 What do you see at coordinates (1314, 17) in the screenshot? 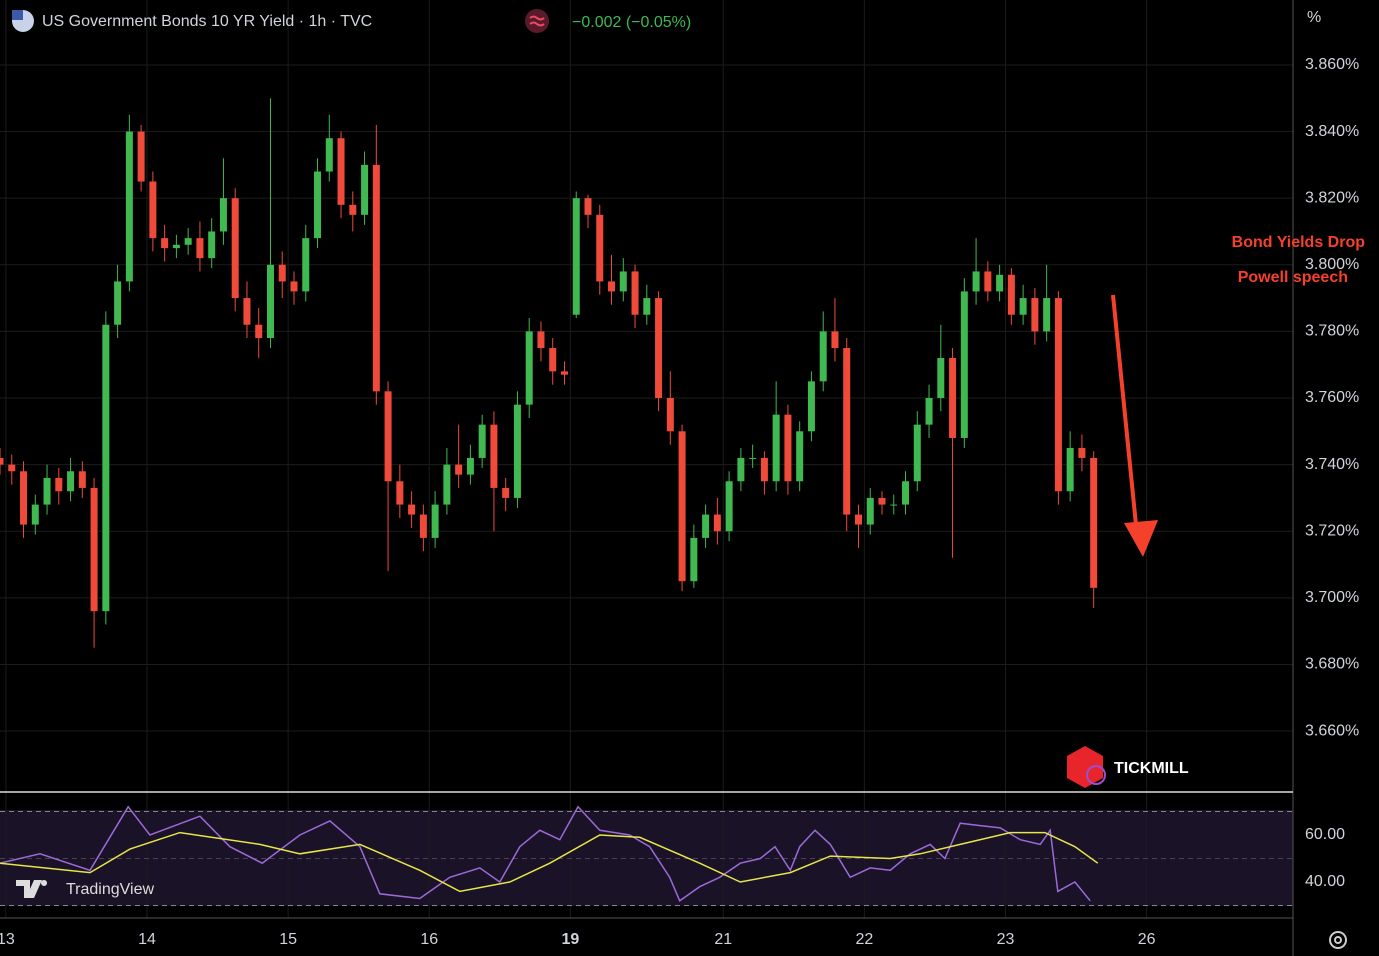
I see `unit-label: %` at bounding box center [1314, 17].